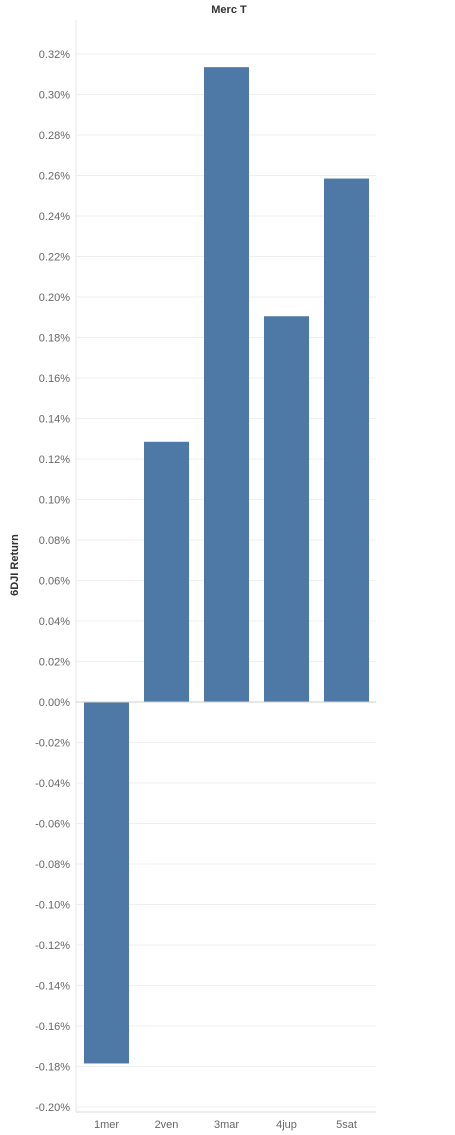 The image size is (455, 1135). Describe the element at coordinates (52, 1068) in the screenshot. I see `y-tick-label: -0.18%` at that location.